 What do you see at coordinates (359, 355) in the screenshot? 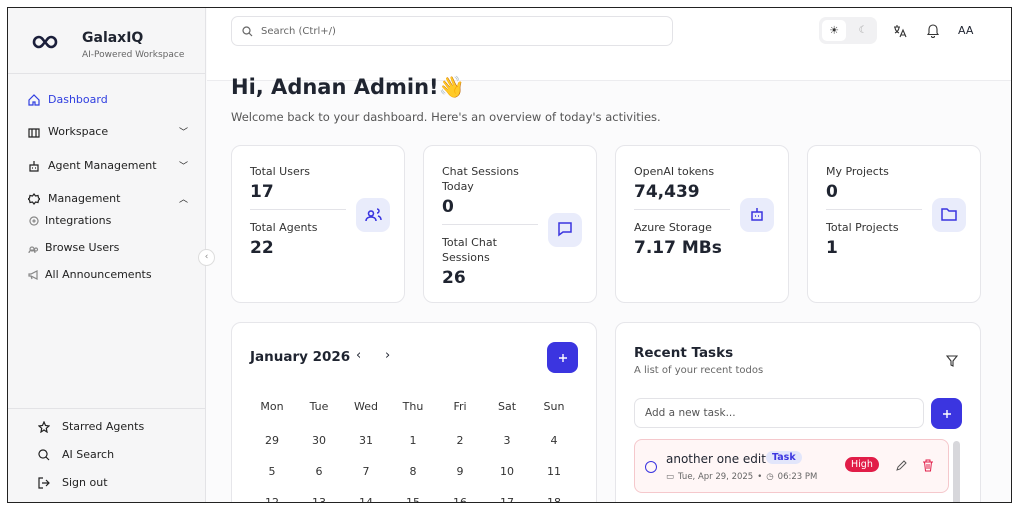
I see `prev-month: ‹` at bounding box center [359, 355].